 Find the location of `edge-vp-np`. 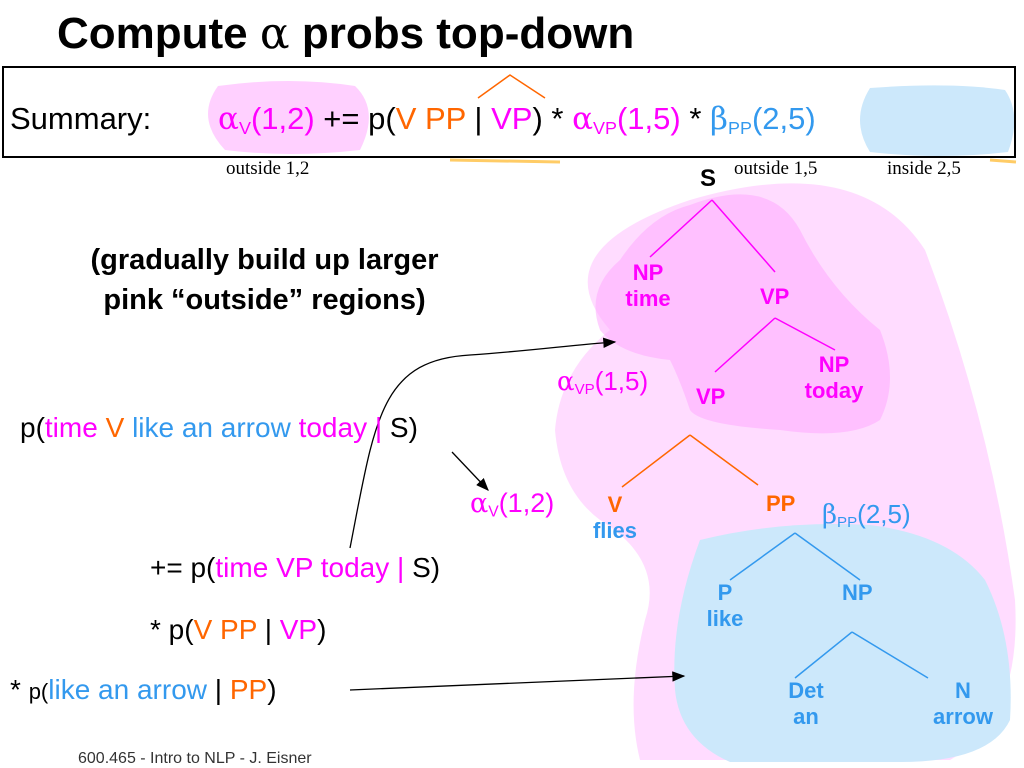

edge-vp-np is located at coordinates (805, 334).